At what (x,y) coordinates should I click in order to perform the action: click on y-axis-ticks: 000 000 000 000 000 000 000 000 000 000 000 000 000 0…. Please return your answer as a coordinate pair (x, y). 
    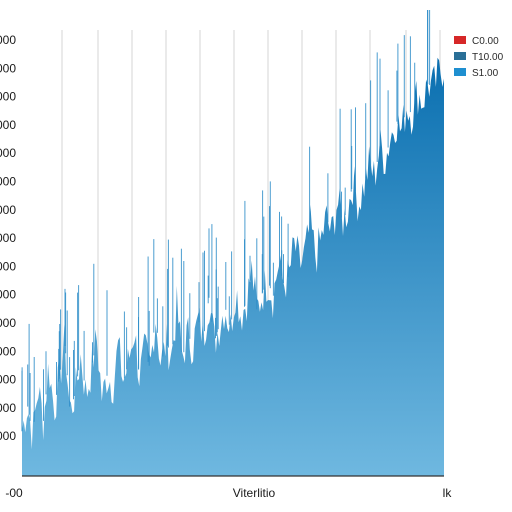
    Looking at the image, I should click on (8, 238).